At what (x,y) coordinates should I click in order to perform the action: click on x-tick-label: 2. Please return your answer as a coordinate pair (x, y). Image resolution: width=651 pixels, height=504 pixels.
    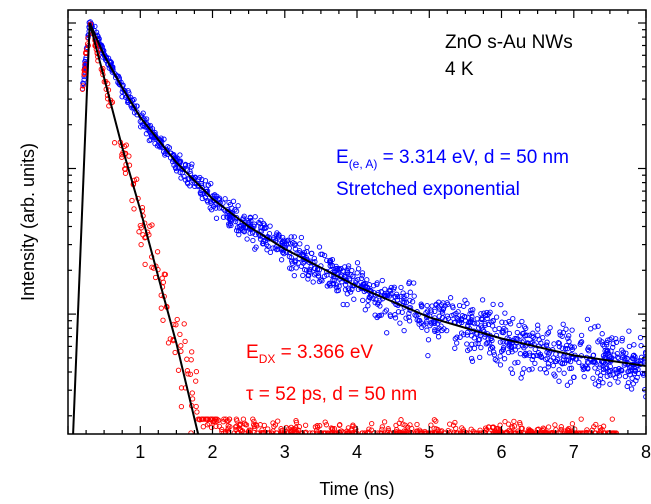
    Looking at the image, I should click on (212, 452).